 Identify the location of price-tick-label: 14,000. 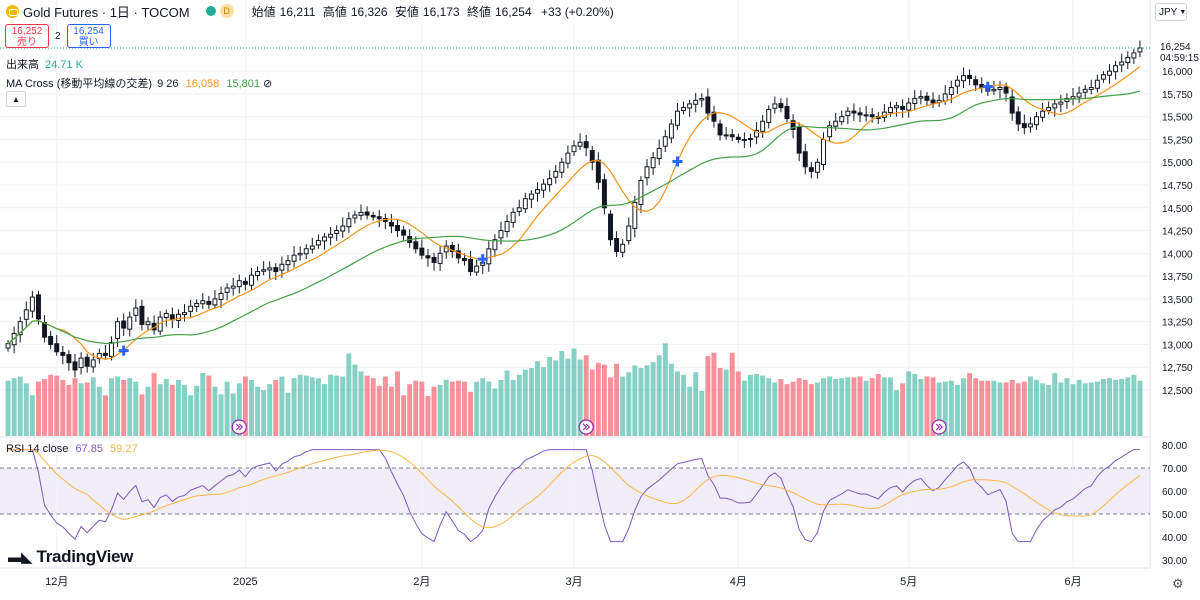
(1177, 254).